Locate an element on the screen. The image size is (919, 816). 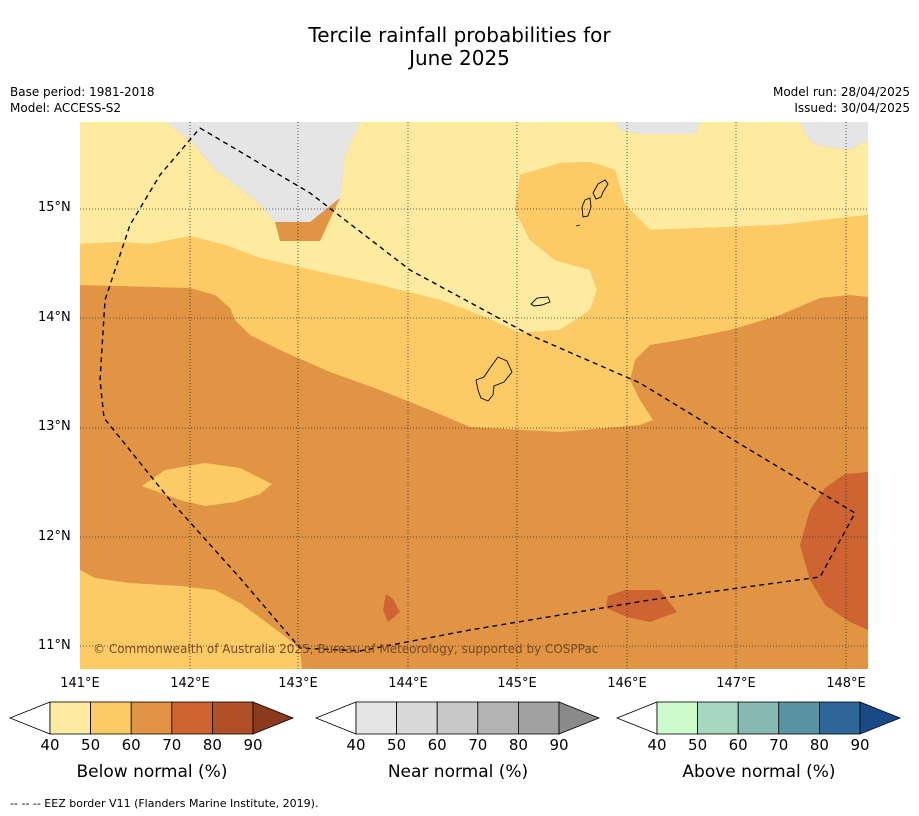
colorbar-title-below: Below normal (%) is located at coordinates (152, 772).